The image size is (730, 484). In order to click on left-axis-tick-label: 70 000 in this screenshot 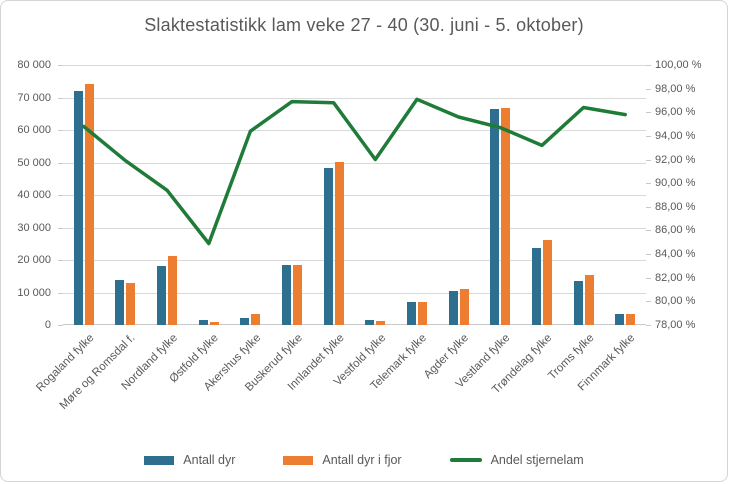, I will do `click(34, 97)`.